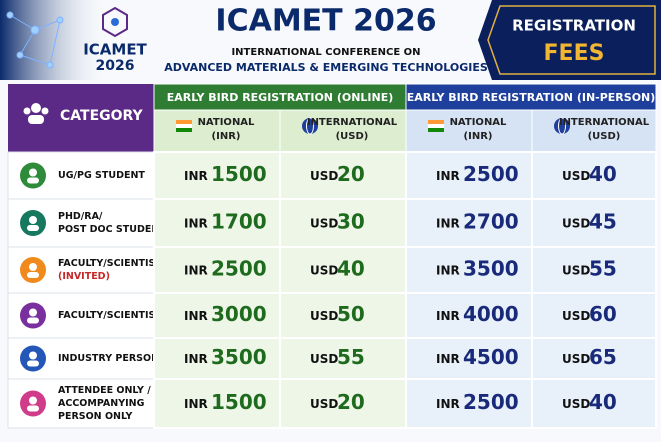 The height and width of the screenshot is (442, 661). I want to click on badge-border, so click(571, 40).